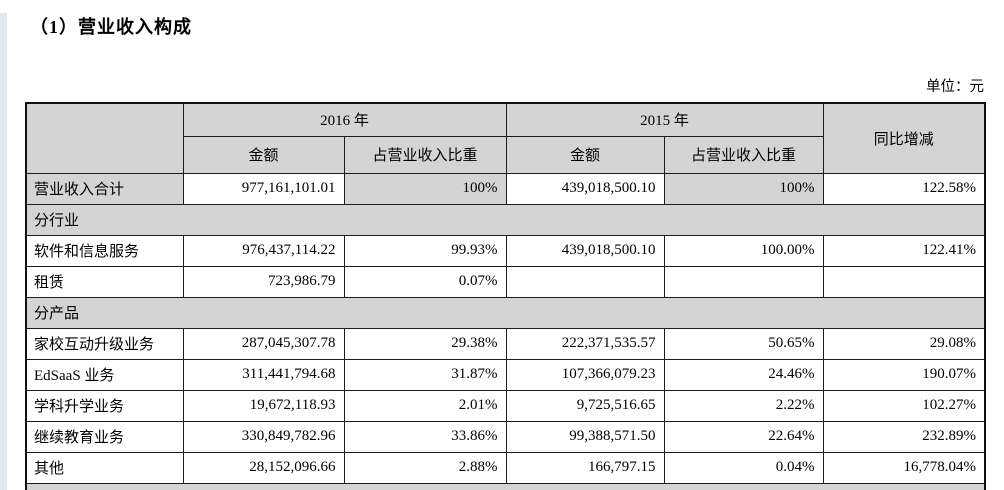 The image size is (1004, 490). Describe the element at coordinates (743, 188) in the screenshot. I see `cell-share-2015: 100%` at that location.